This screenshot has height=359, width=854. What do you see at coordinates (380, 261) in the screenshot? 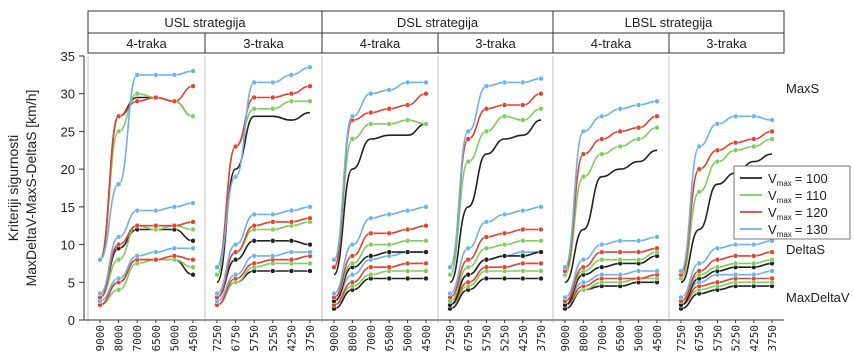
I see `series-line-120-deltas` at bounding box center [380, 261].